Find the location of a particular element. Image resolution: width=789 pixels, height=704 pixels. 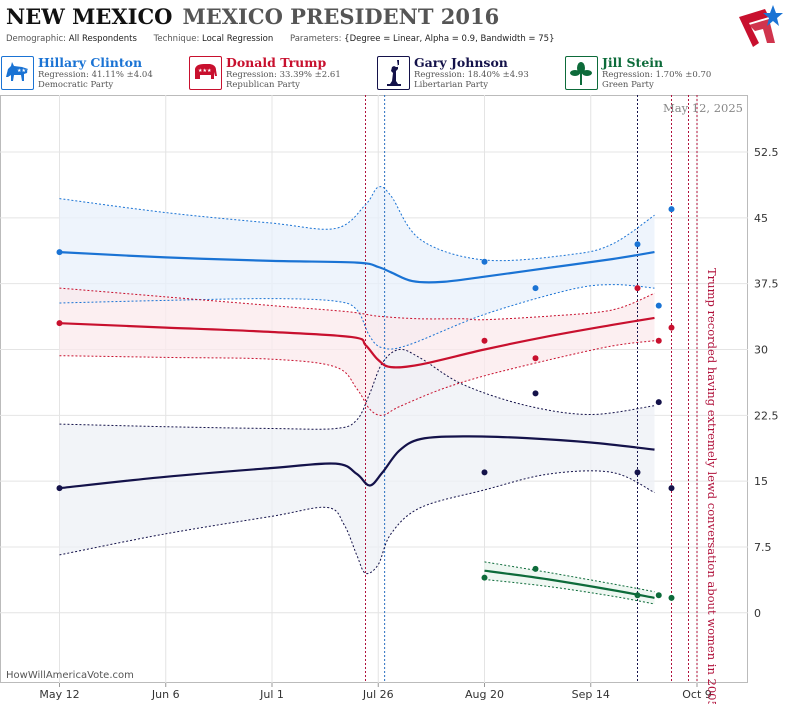

elephant-icon: ★★★ is located at coordinates (205, 73).